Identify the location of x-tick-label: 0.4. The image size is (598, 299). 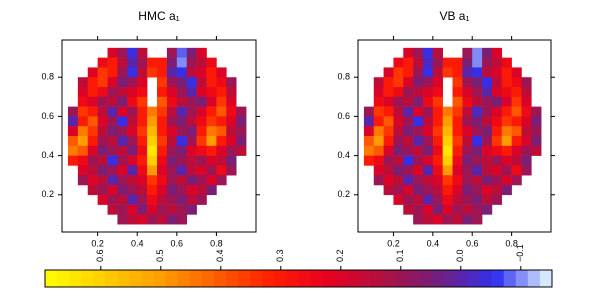
(433, 243).